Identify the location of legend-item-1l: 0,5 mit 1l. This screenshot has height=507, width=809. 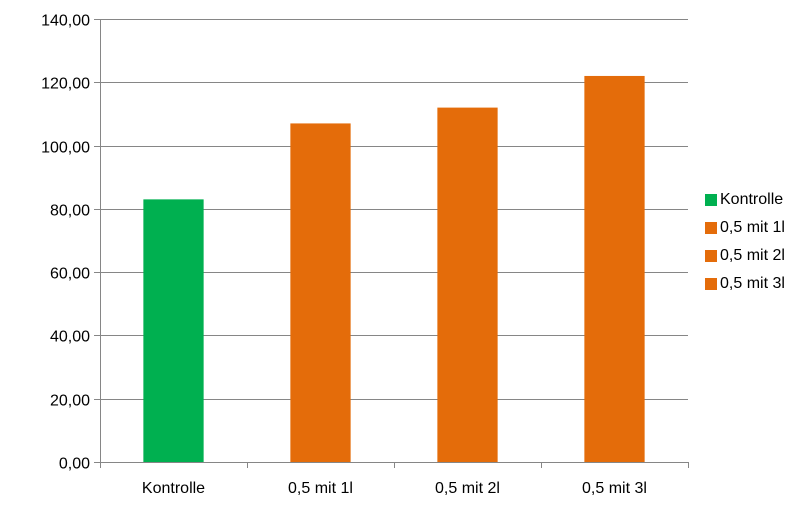
(745, 228).